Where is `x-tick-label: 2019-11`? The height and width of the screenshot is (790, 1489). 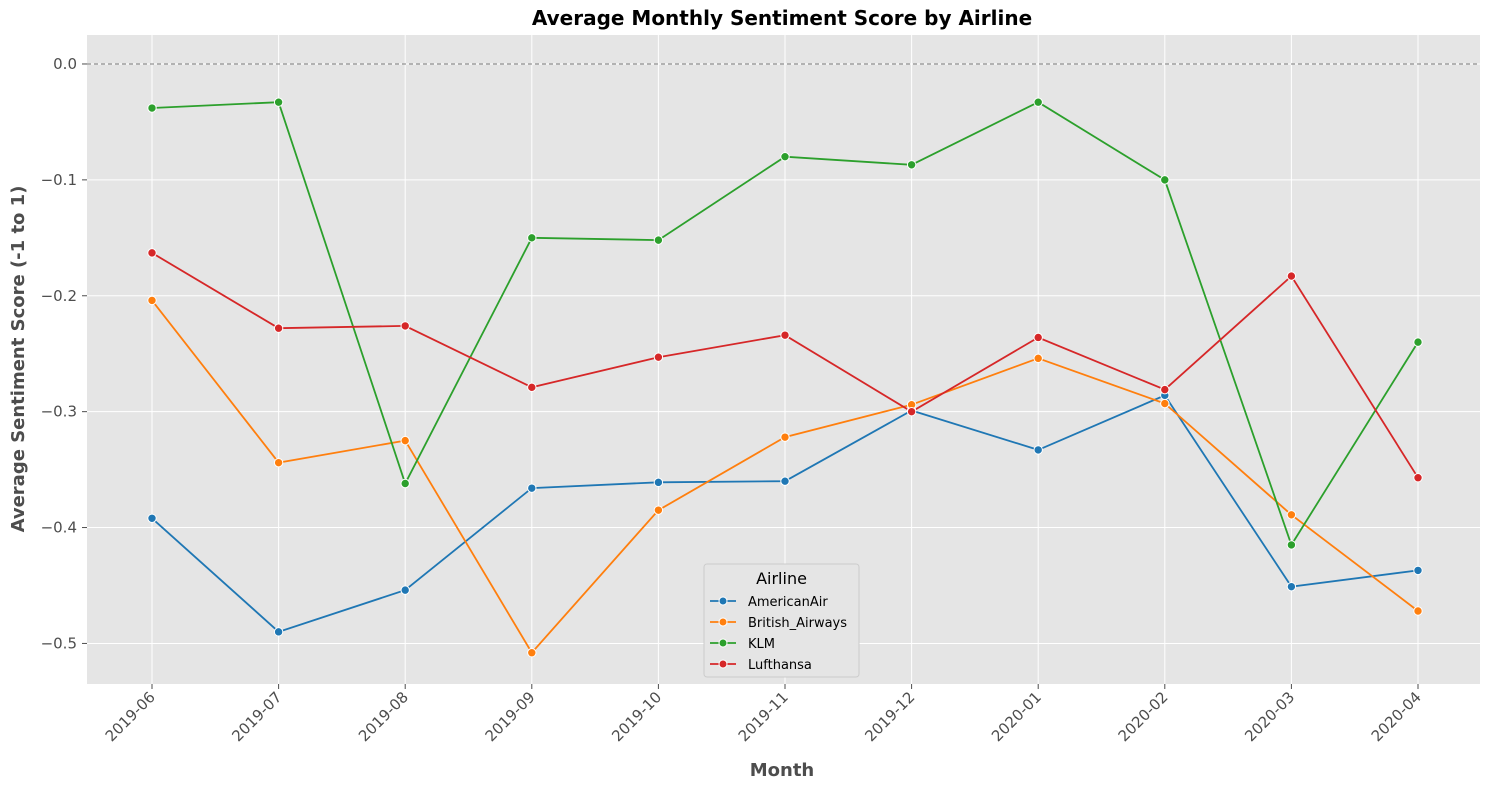
x-tick-label: 2019-11 is located at coordinates (763, 716).